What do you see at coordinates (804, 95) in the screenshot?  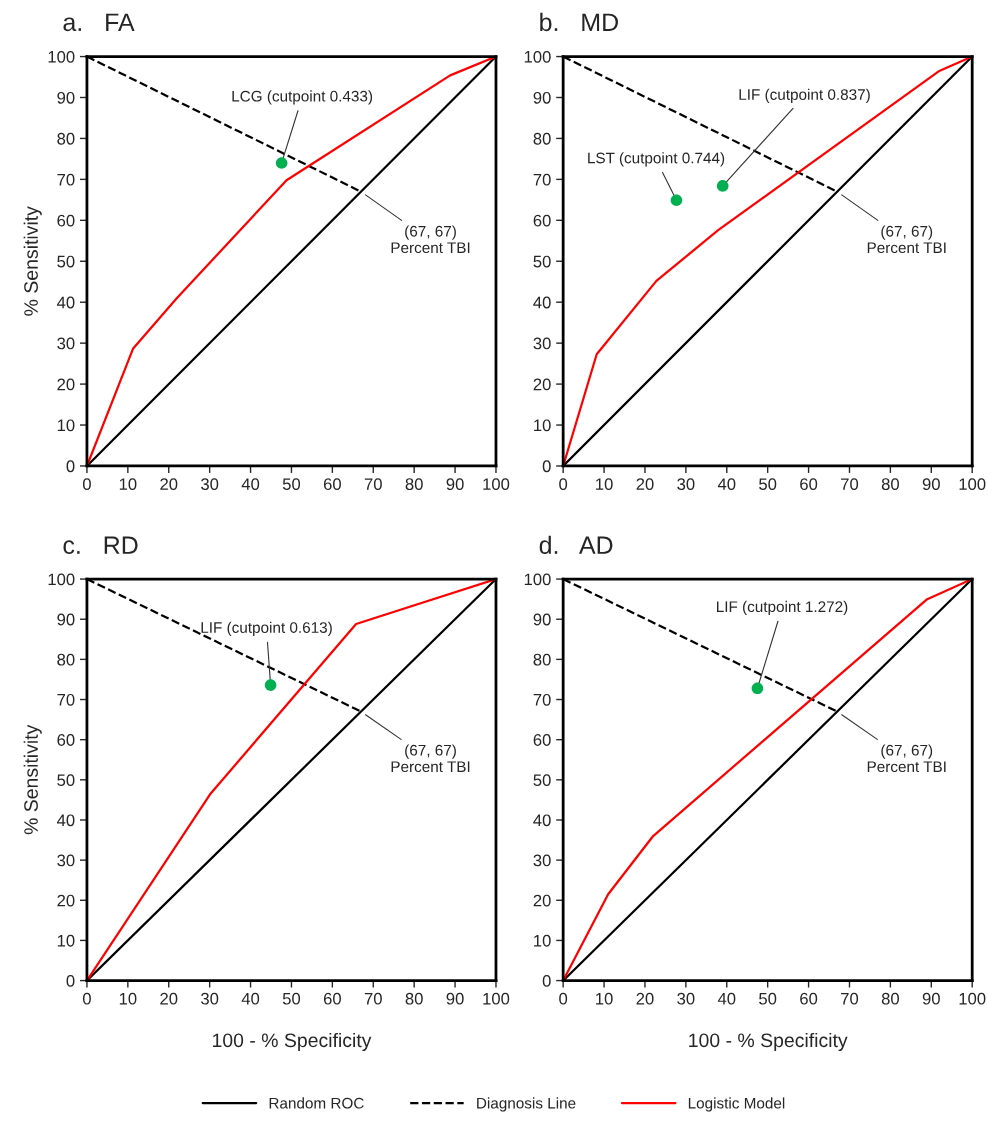 I see `annotation: LIF (cutpoint 0.837)` at bounding box center [804, 95].